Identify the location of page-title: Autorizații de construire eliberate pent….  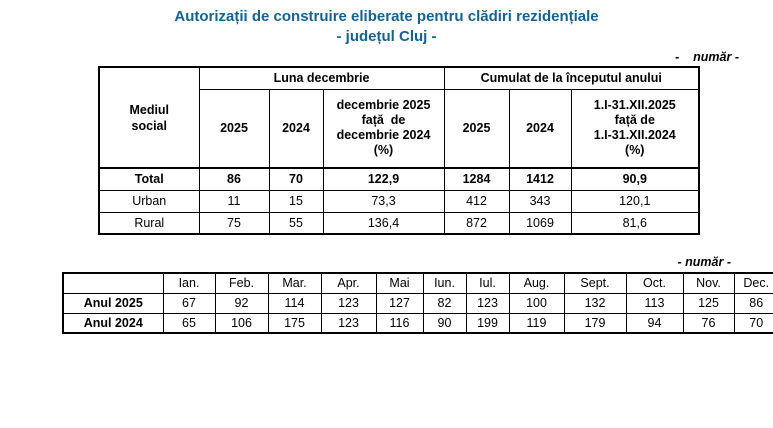
(386, 16).